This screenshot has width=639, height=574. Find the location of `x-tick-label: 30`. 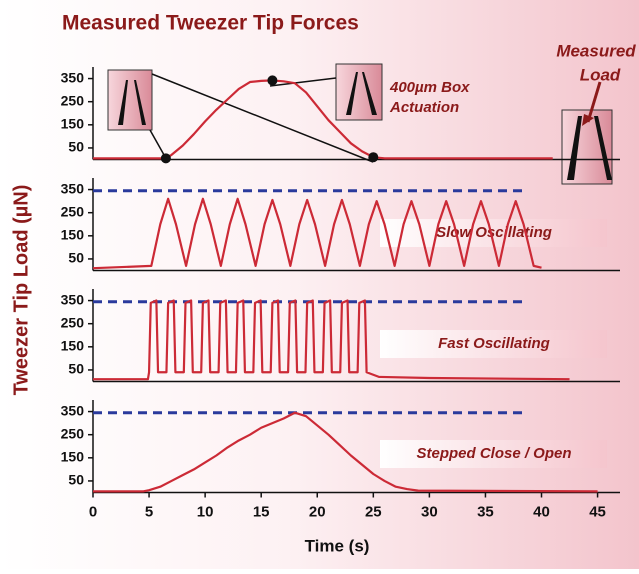

x-tick-label: 30 is located at coordinates (429, 511).